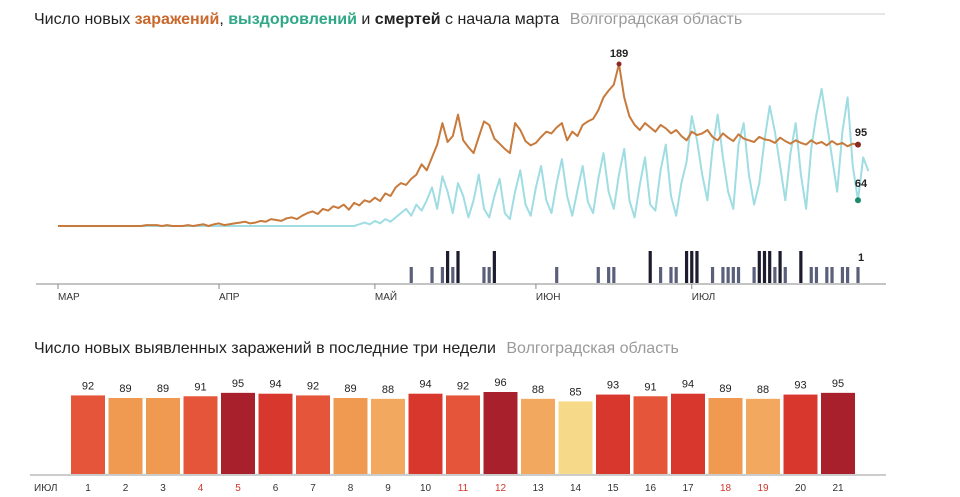 Image resolution: width=960 pixels, height=497 pixels. I want to click on title-text-part: с начала марта, so click(500, 19).